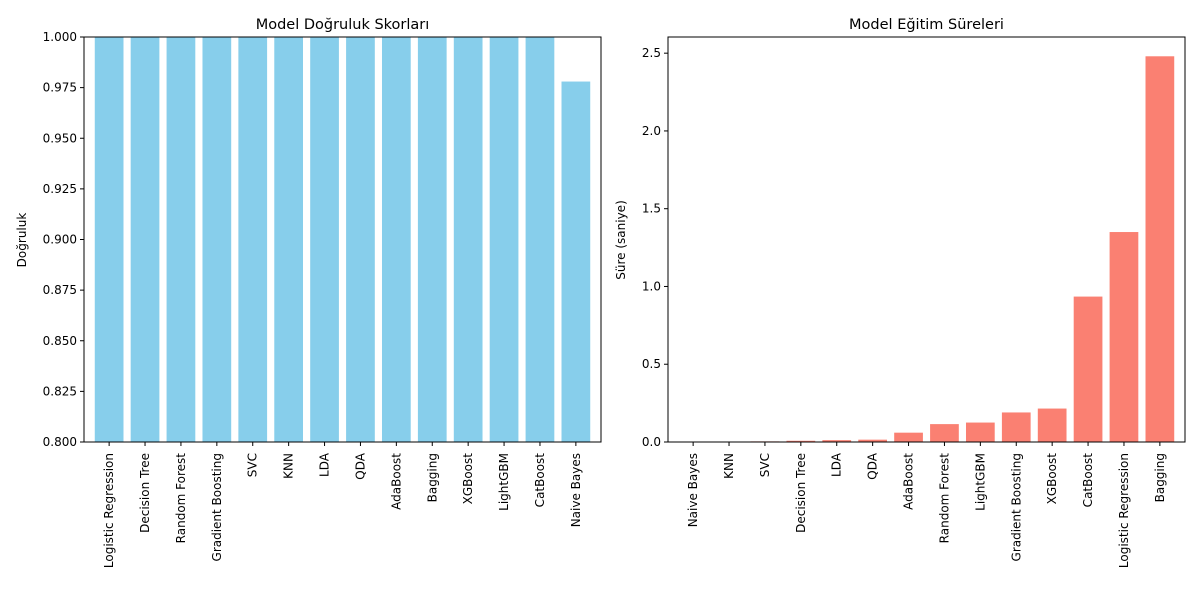 The width and height of the screenshot is (1200, 600). I want to click on accuracy-x-tick-label: AdaBoost, so click(396, 481).